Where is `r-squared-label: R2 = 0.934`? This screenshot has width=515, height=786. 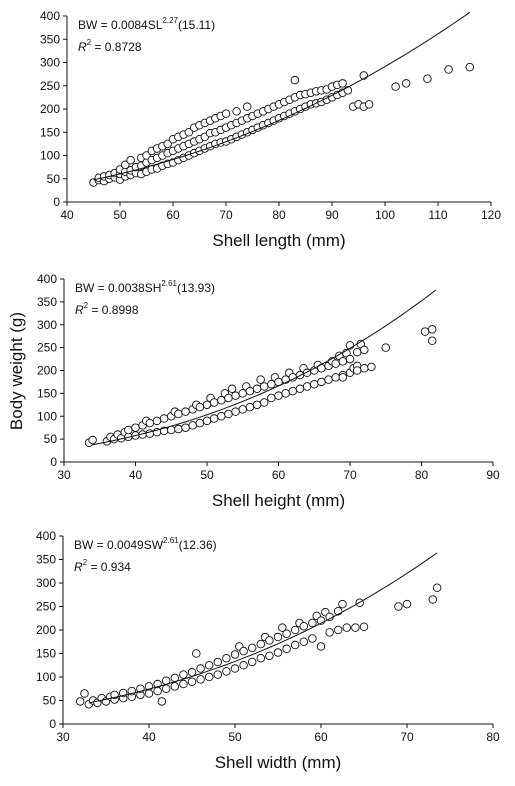 r-squared-label: R2 = 0.934 is located at coordinates (102, 566).